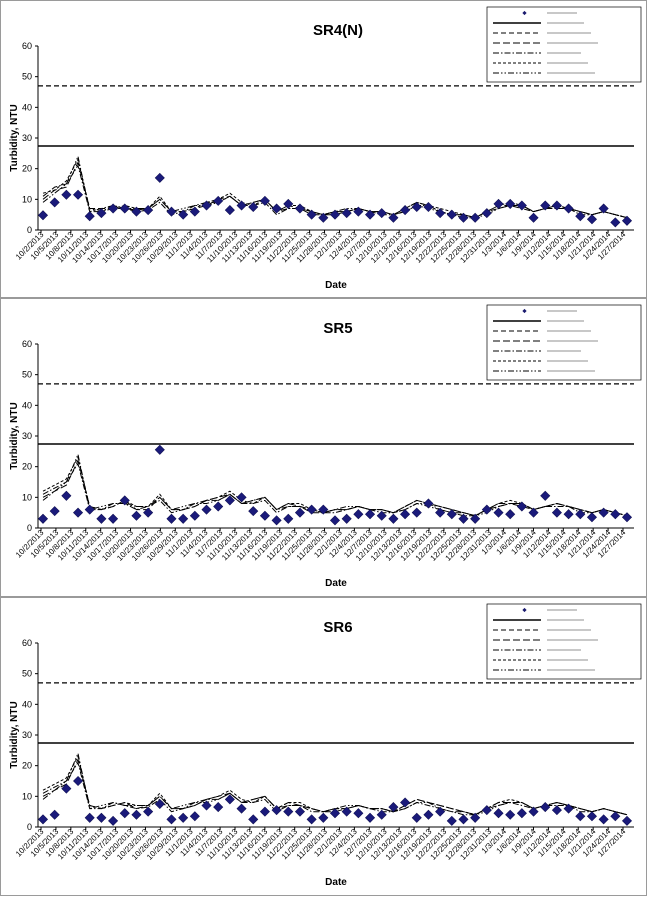  Describe the element at coordinates (27, 674) in the screenshot. I see `y-tick-label: 50` at that location.